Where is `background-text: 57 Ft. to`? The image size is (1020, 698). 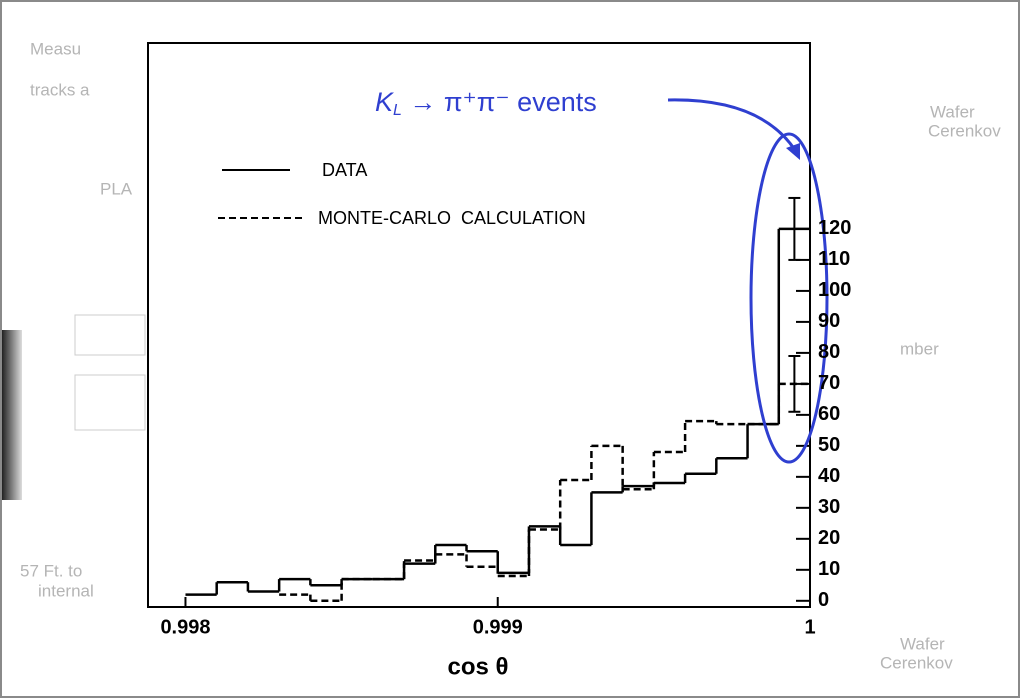
background-text: 57 Ft. to is located at coordinates (51, 570).